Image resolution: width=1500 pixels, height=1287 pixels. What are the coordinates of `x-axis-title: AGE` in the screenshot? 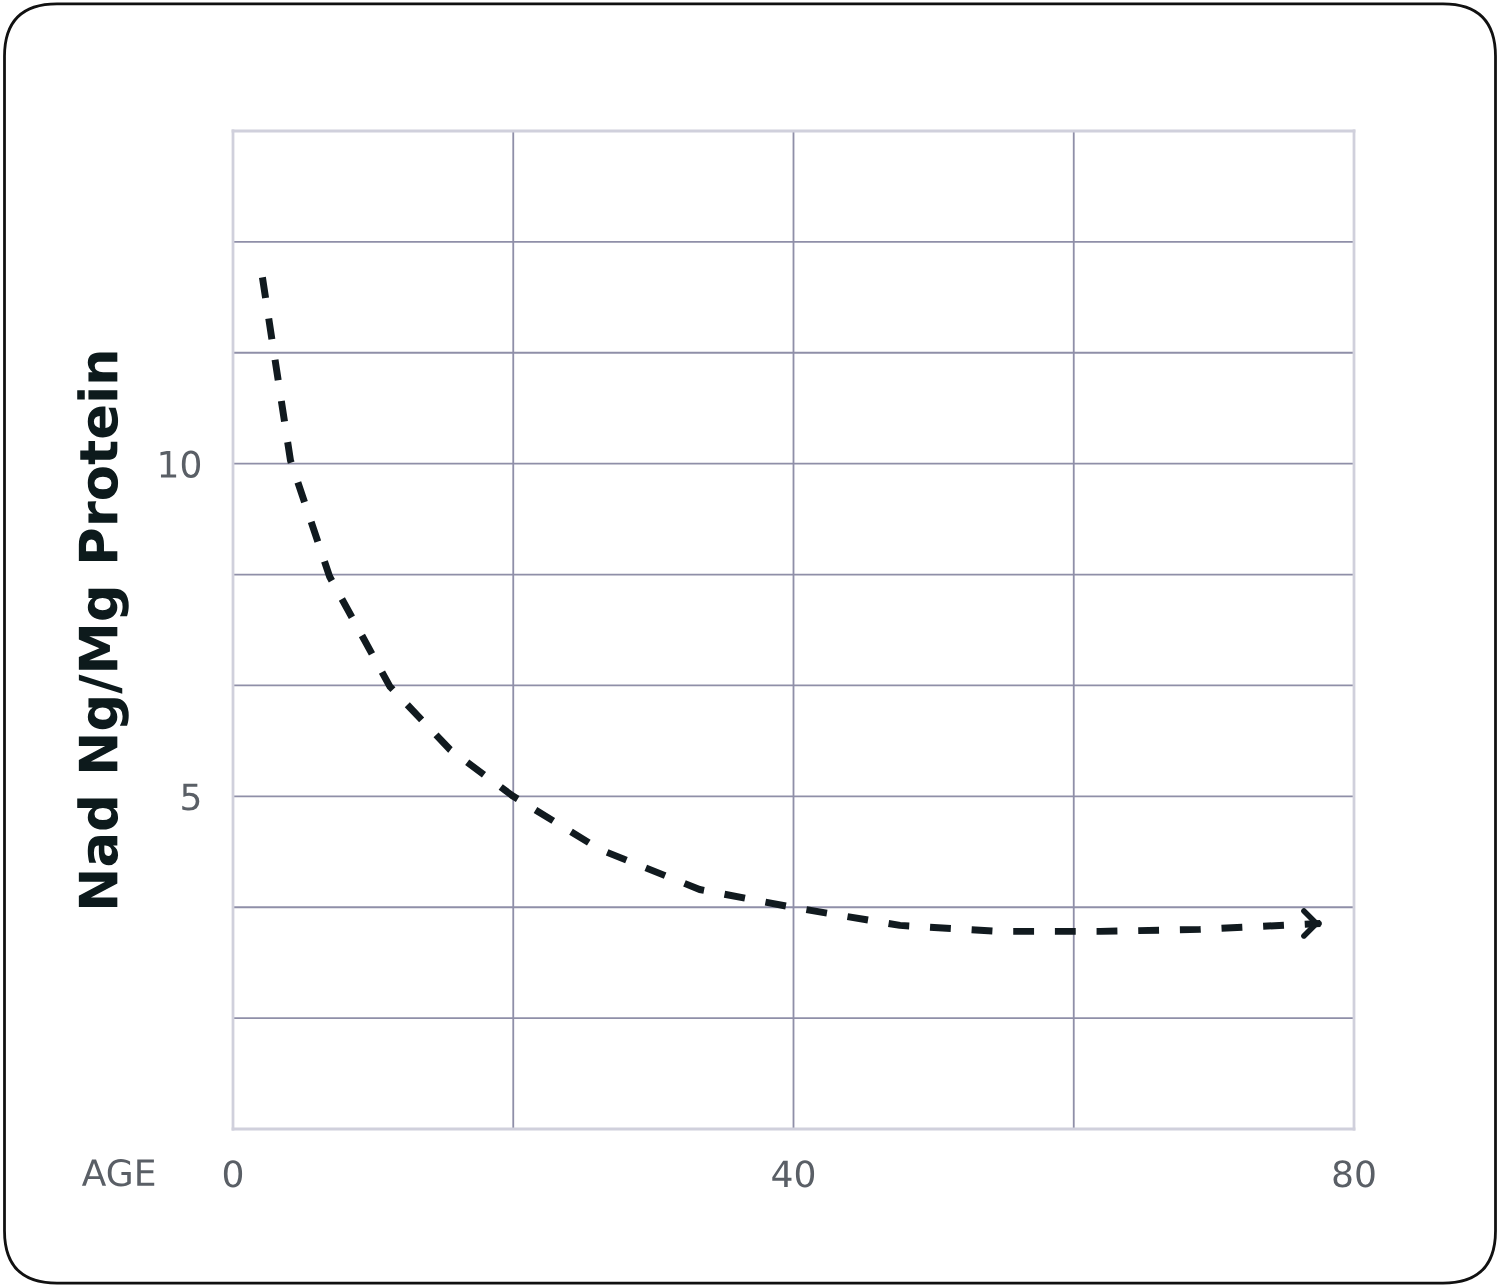 It's located at (118, 1173).